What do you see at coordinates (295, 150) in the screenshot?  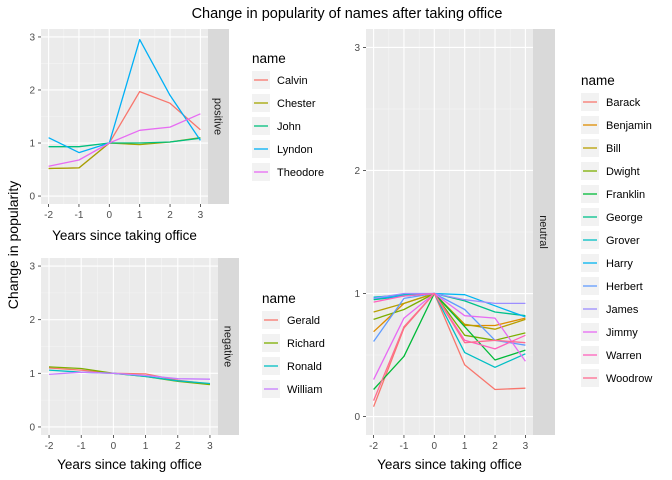 I see `legend-entry-lyndon: Lyndon` at bounding box center [295, 150].